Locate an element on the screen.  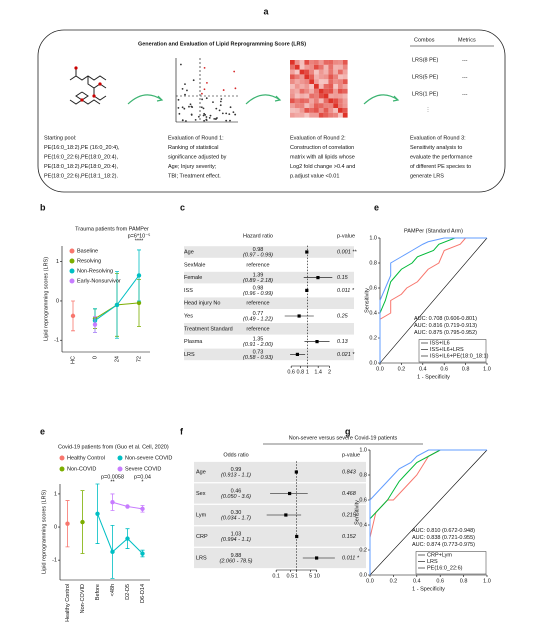
p-value: 0.152 is located at coordinates (349, 537).